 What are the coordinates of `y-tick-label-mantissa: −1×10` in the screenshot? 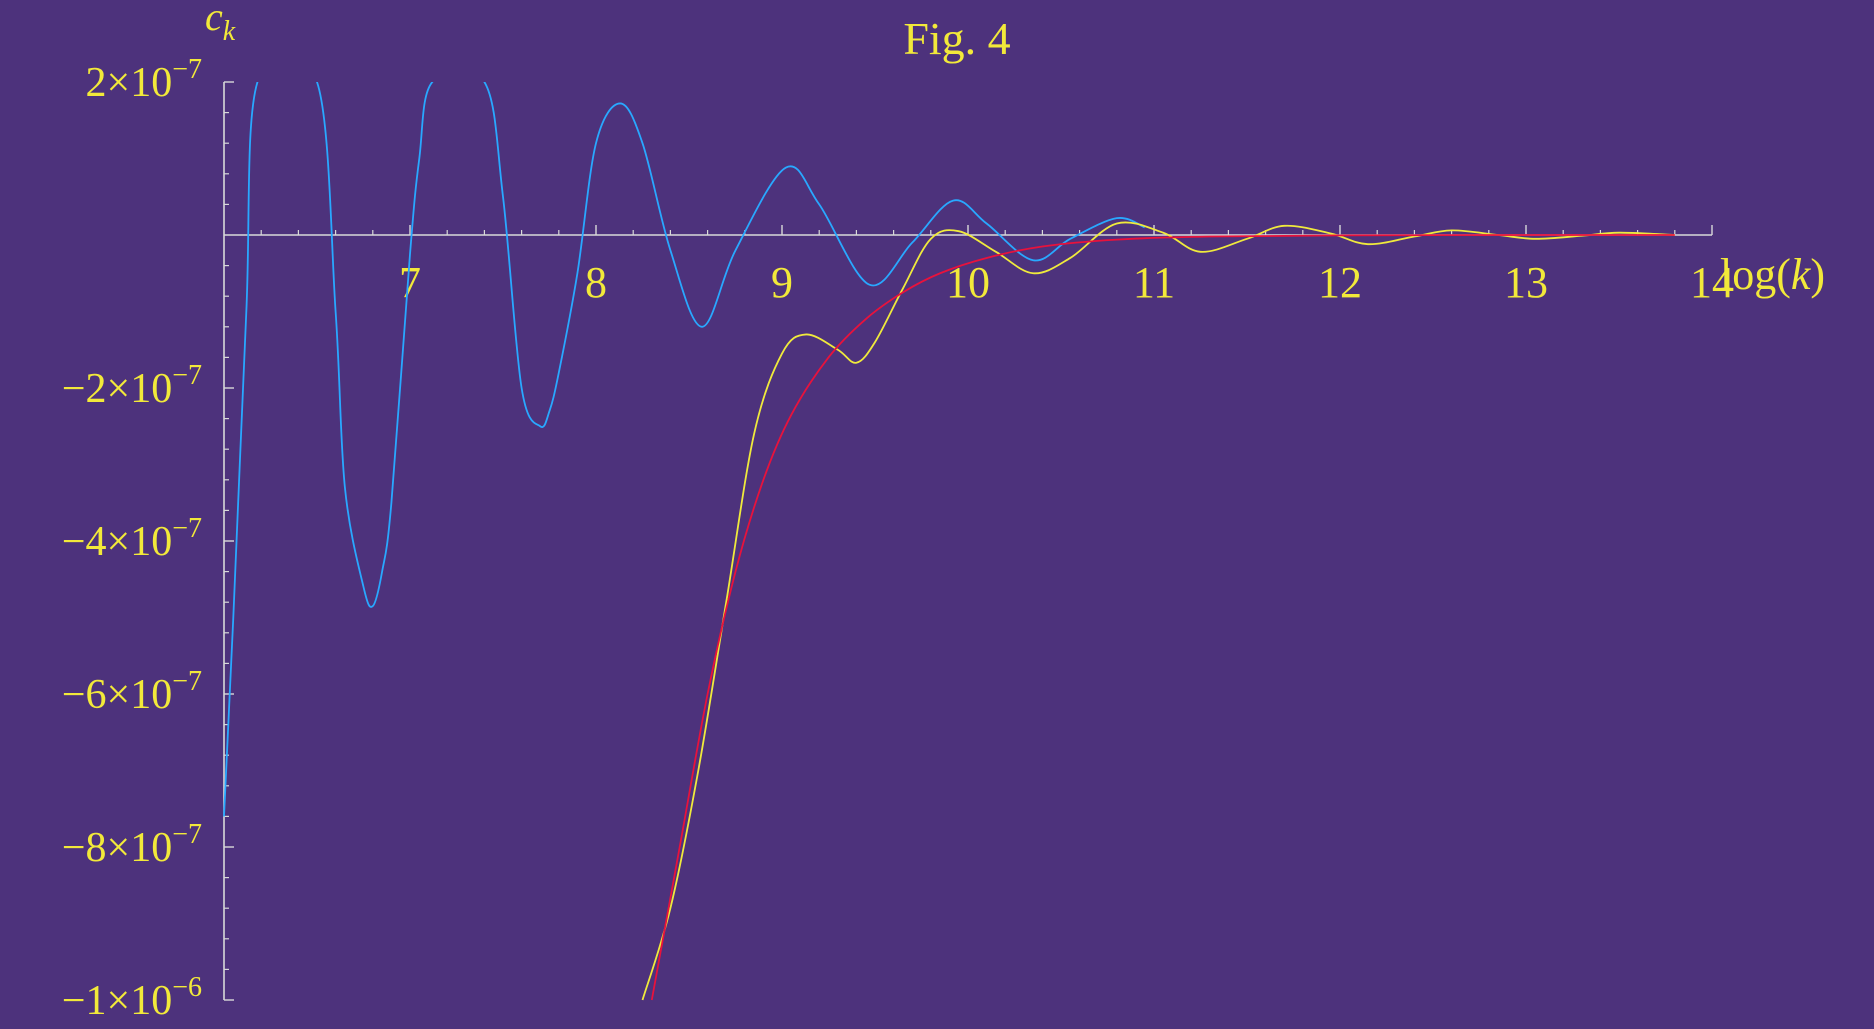 It's located at (117, 1001).